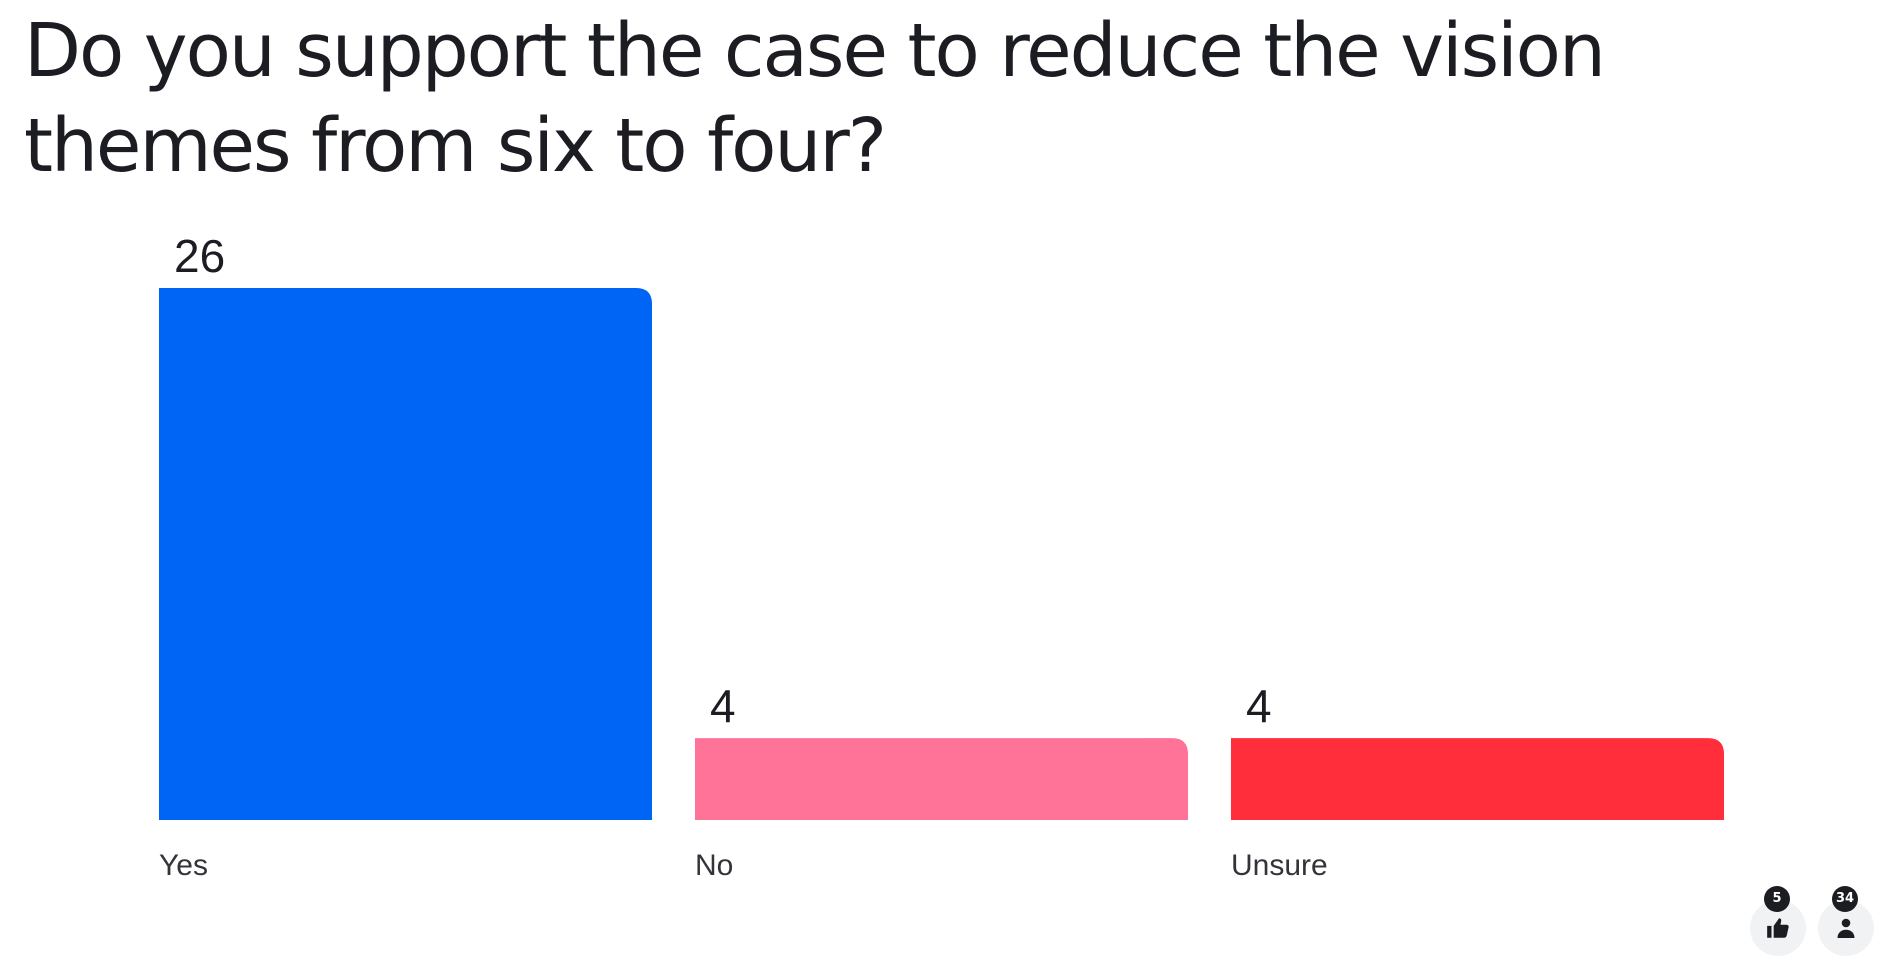 Image resolution: width=1882 pixels, height=973 pixels. I want to click on participants-stat: 34, so click(1850, 921).